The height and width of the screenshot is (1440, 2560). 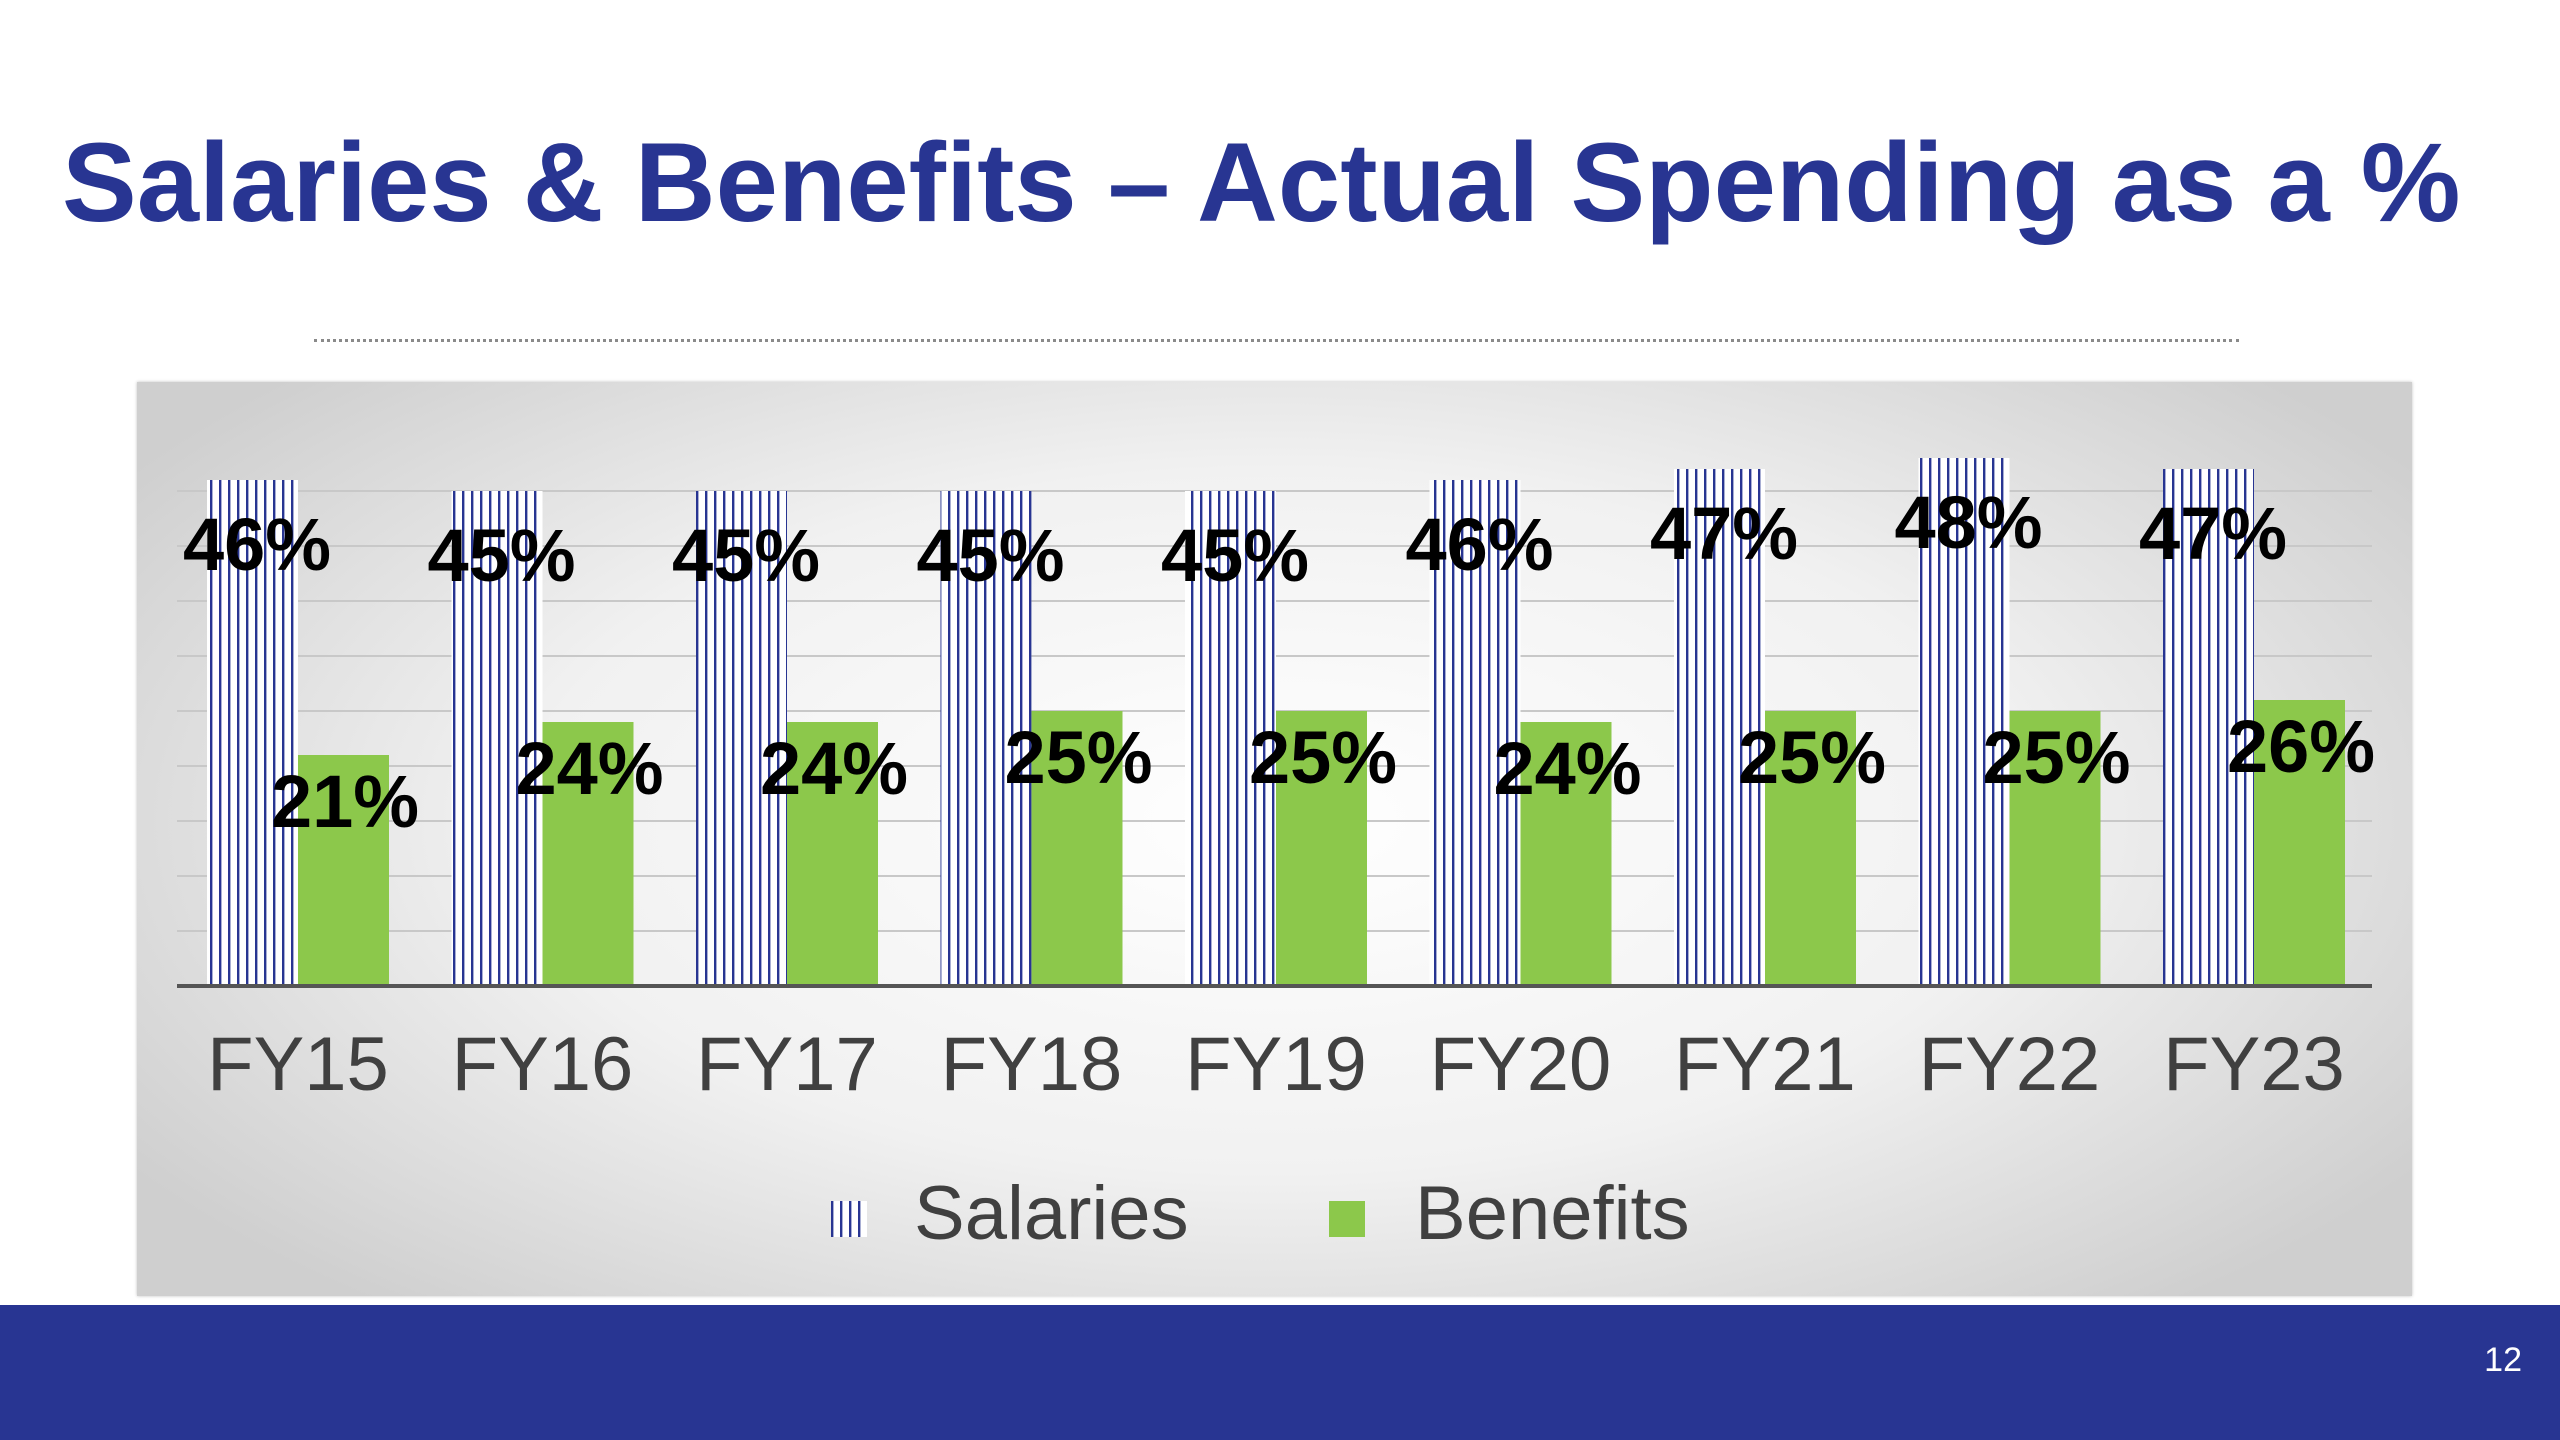 What do you see at coordinates (1321, 848) in the screenshot?
I see `bar-benefits-FY19` at bounding box center [1321, 848].